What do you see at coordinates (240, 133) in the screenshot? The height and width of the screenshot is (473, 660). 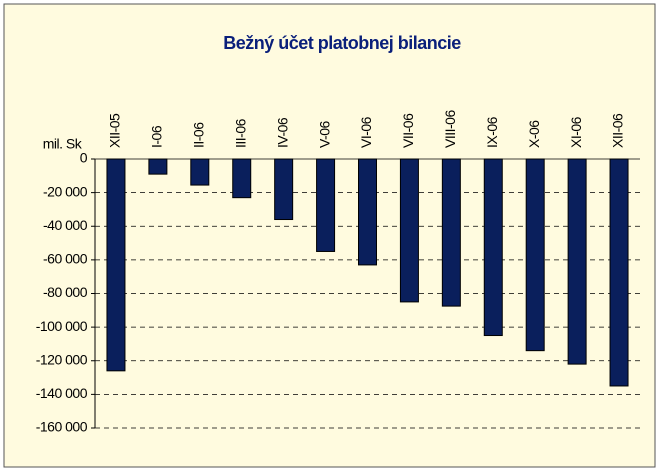 I see `x-tick-label: III-06` at bounding box center [240, 133].